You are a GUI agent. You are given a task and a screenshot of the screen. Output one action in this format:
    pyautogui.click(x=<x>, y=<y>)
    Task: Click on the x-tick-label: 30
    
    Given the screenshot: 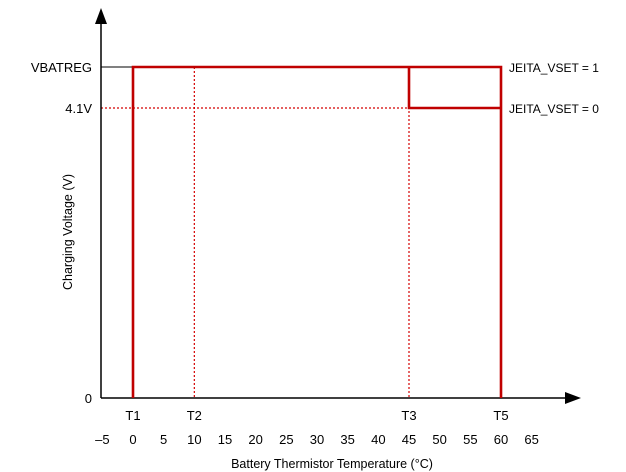 What is the action you would take?
    pyautogui.click(x=317, y=439)
    